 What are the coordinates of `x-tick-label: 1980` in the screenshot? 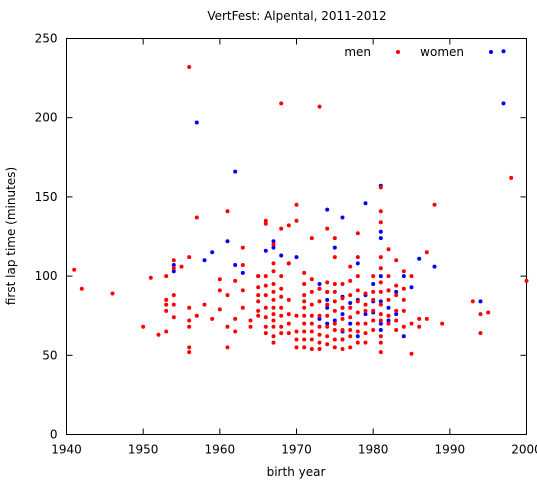 It's located at (373, 450).